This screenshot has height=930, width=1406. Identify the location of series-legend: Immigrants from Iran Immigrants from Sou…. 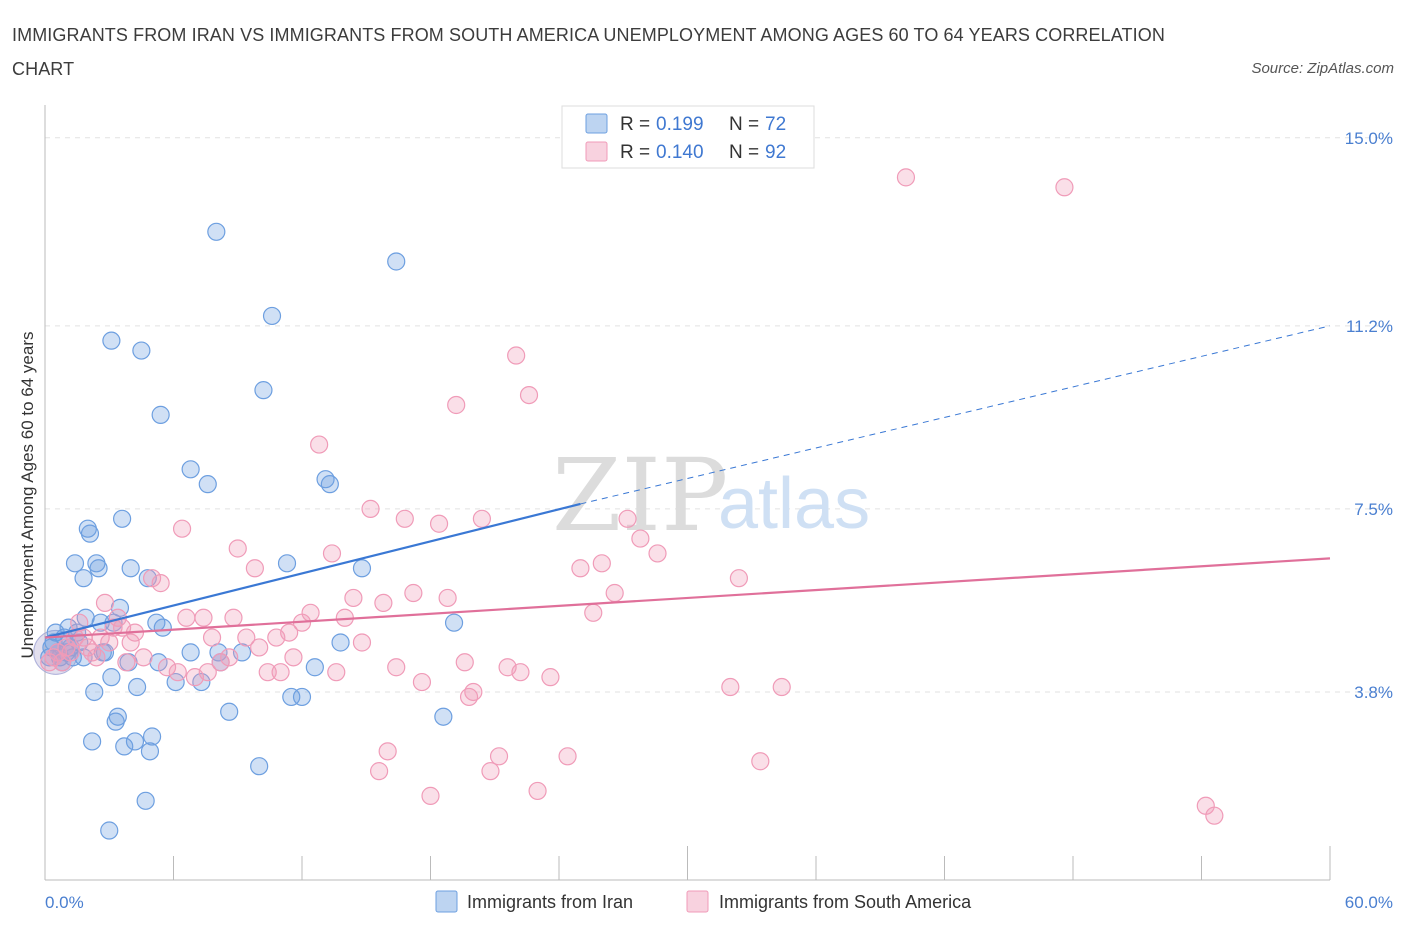
(703, 901).